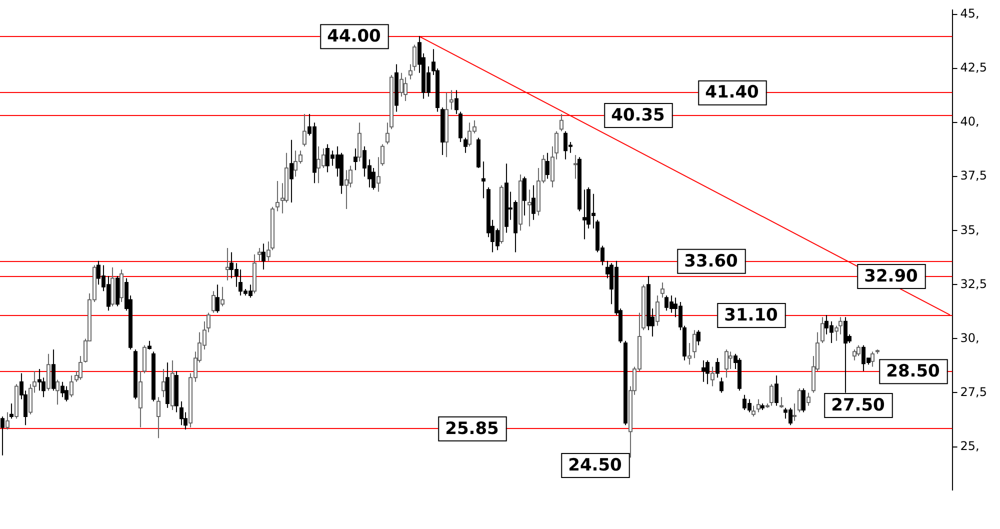 Image resolution: width=1000 pixels, height=529 pixels. What do you see at coordinates (973, 67) in the screenshot?
I see `y-tick-label: 42,5` at bounding box center [973, 67].